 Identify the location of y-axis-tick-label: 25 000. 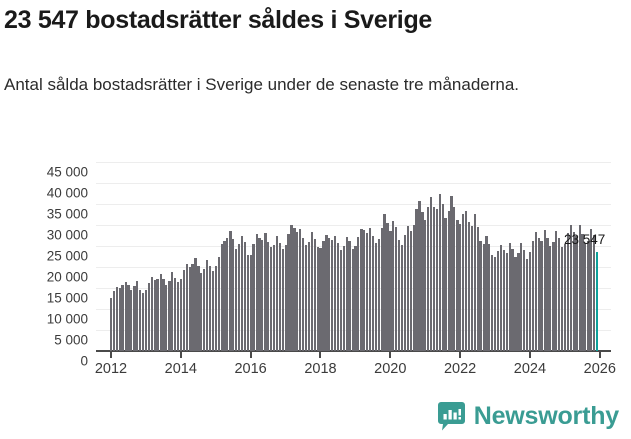
(67, 256).